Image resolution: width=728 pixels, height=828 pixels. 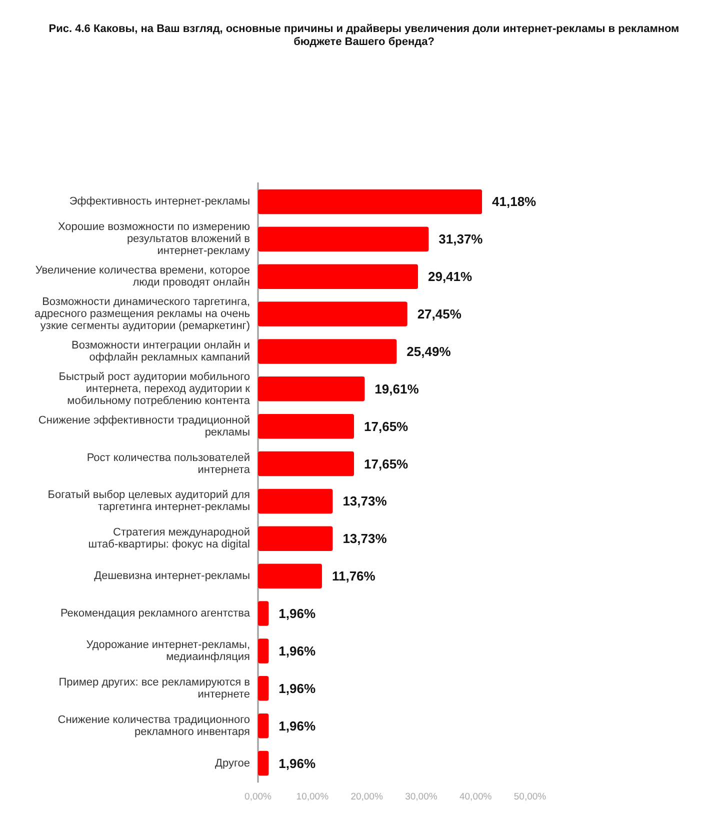 I want to click on y-tick-label: Хорошие возможности по измерению результатов вложений в интернет-рекламу, so click(x=154, y=239).